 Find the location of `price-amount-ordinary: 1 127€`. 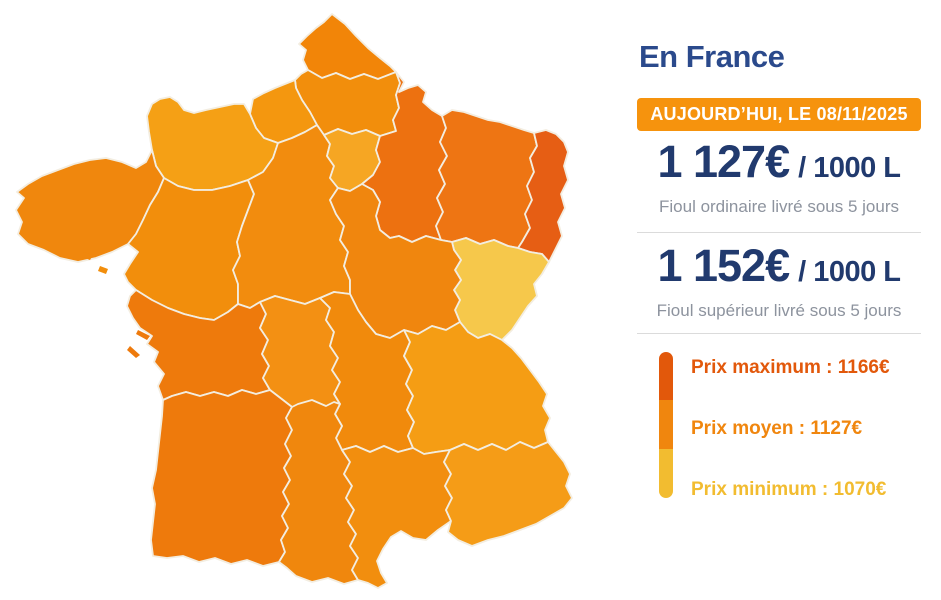

price-amount-ordinary: 1 127€ is located at coordinates (723, 161).